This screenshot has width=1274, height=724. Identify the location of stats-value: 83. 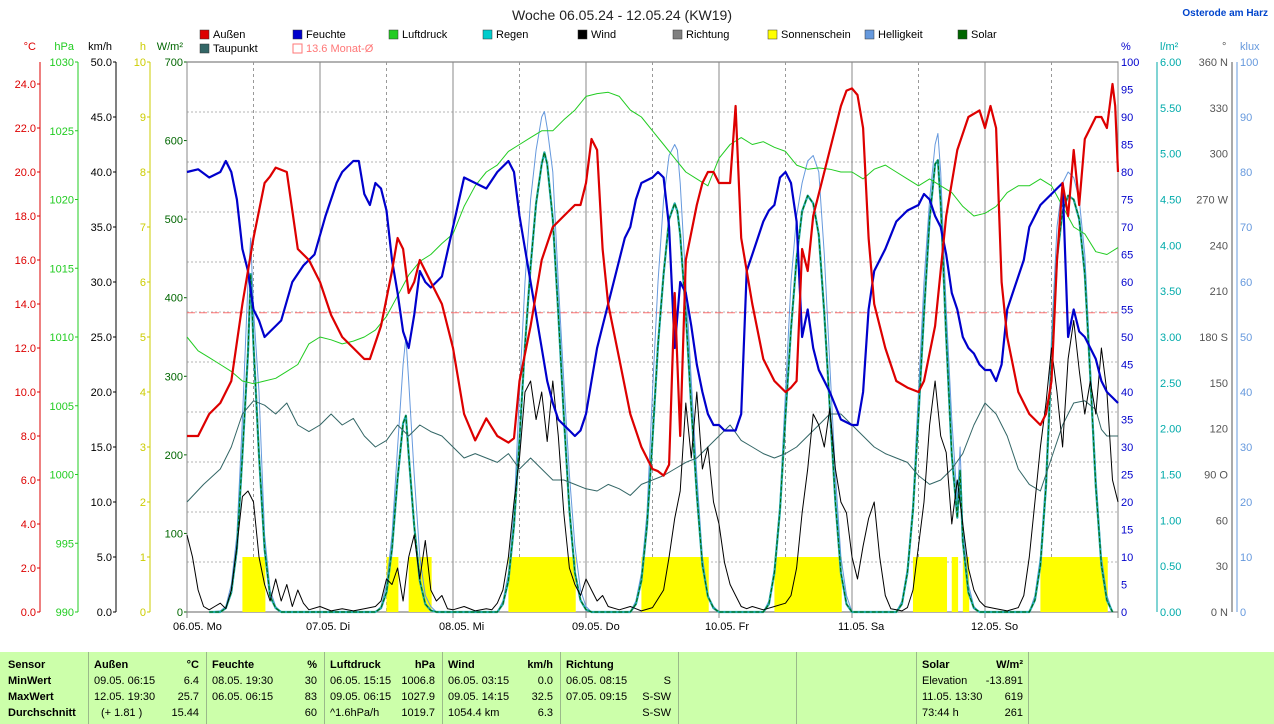
(310, 697).